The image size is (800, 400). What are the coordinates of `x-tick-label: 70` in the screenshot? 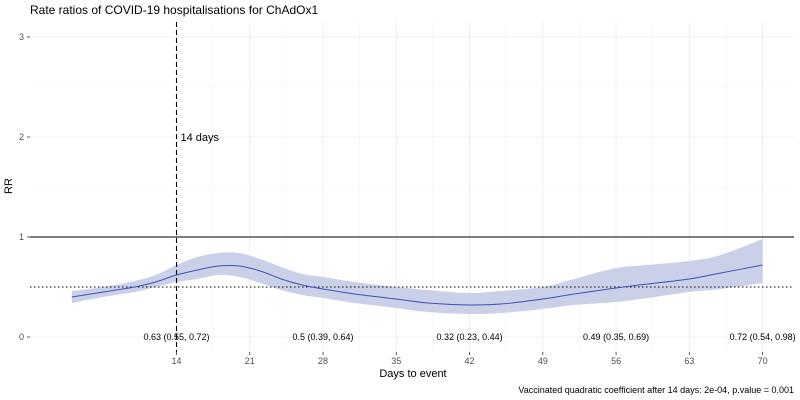 It's located at (763, 361).